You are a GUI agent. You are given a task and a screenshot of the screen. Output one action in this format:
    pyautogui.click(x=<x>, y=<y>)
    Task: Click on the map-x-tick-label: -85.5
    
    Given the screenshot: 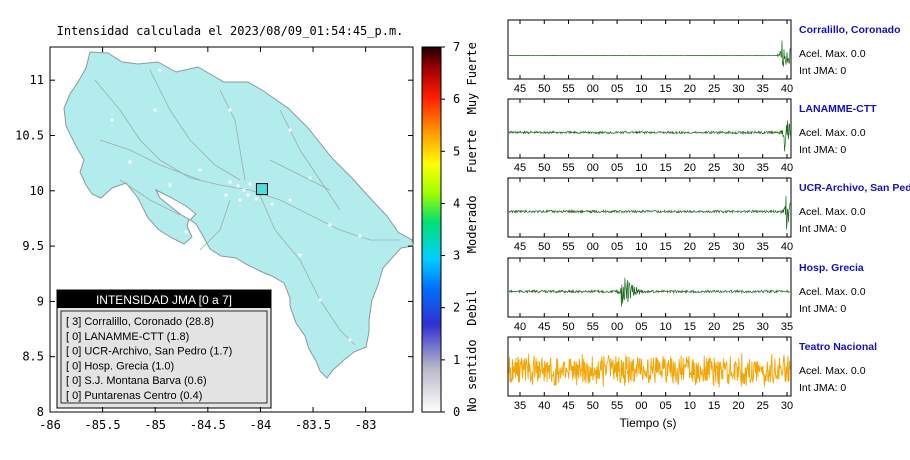 What is the action you would take?
    pyautogui.click(x=103, y=425)
    